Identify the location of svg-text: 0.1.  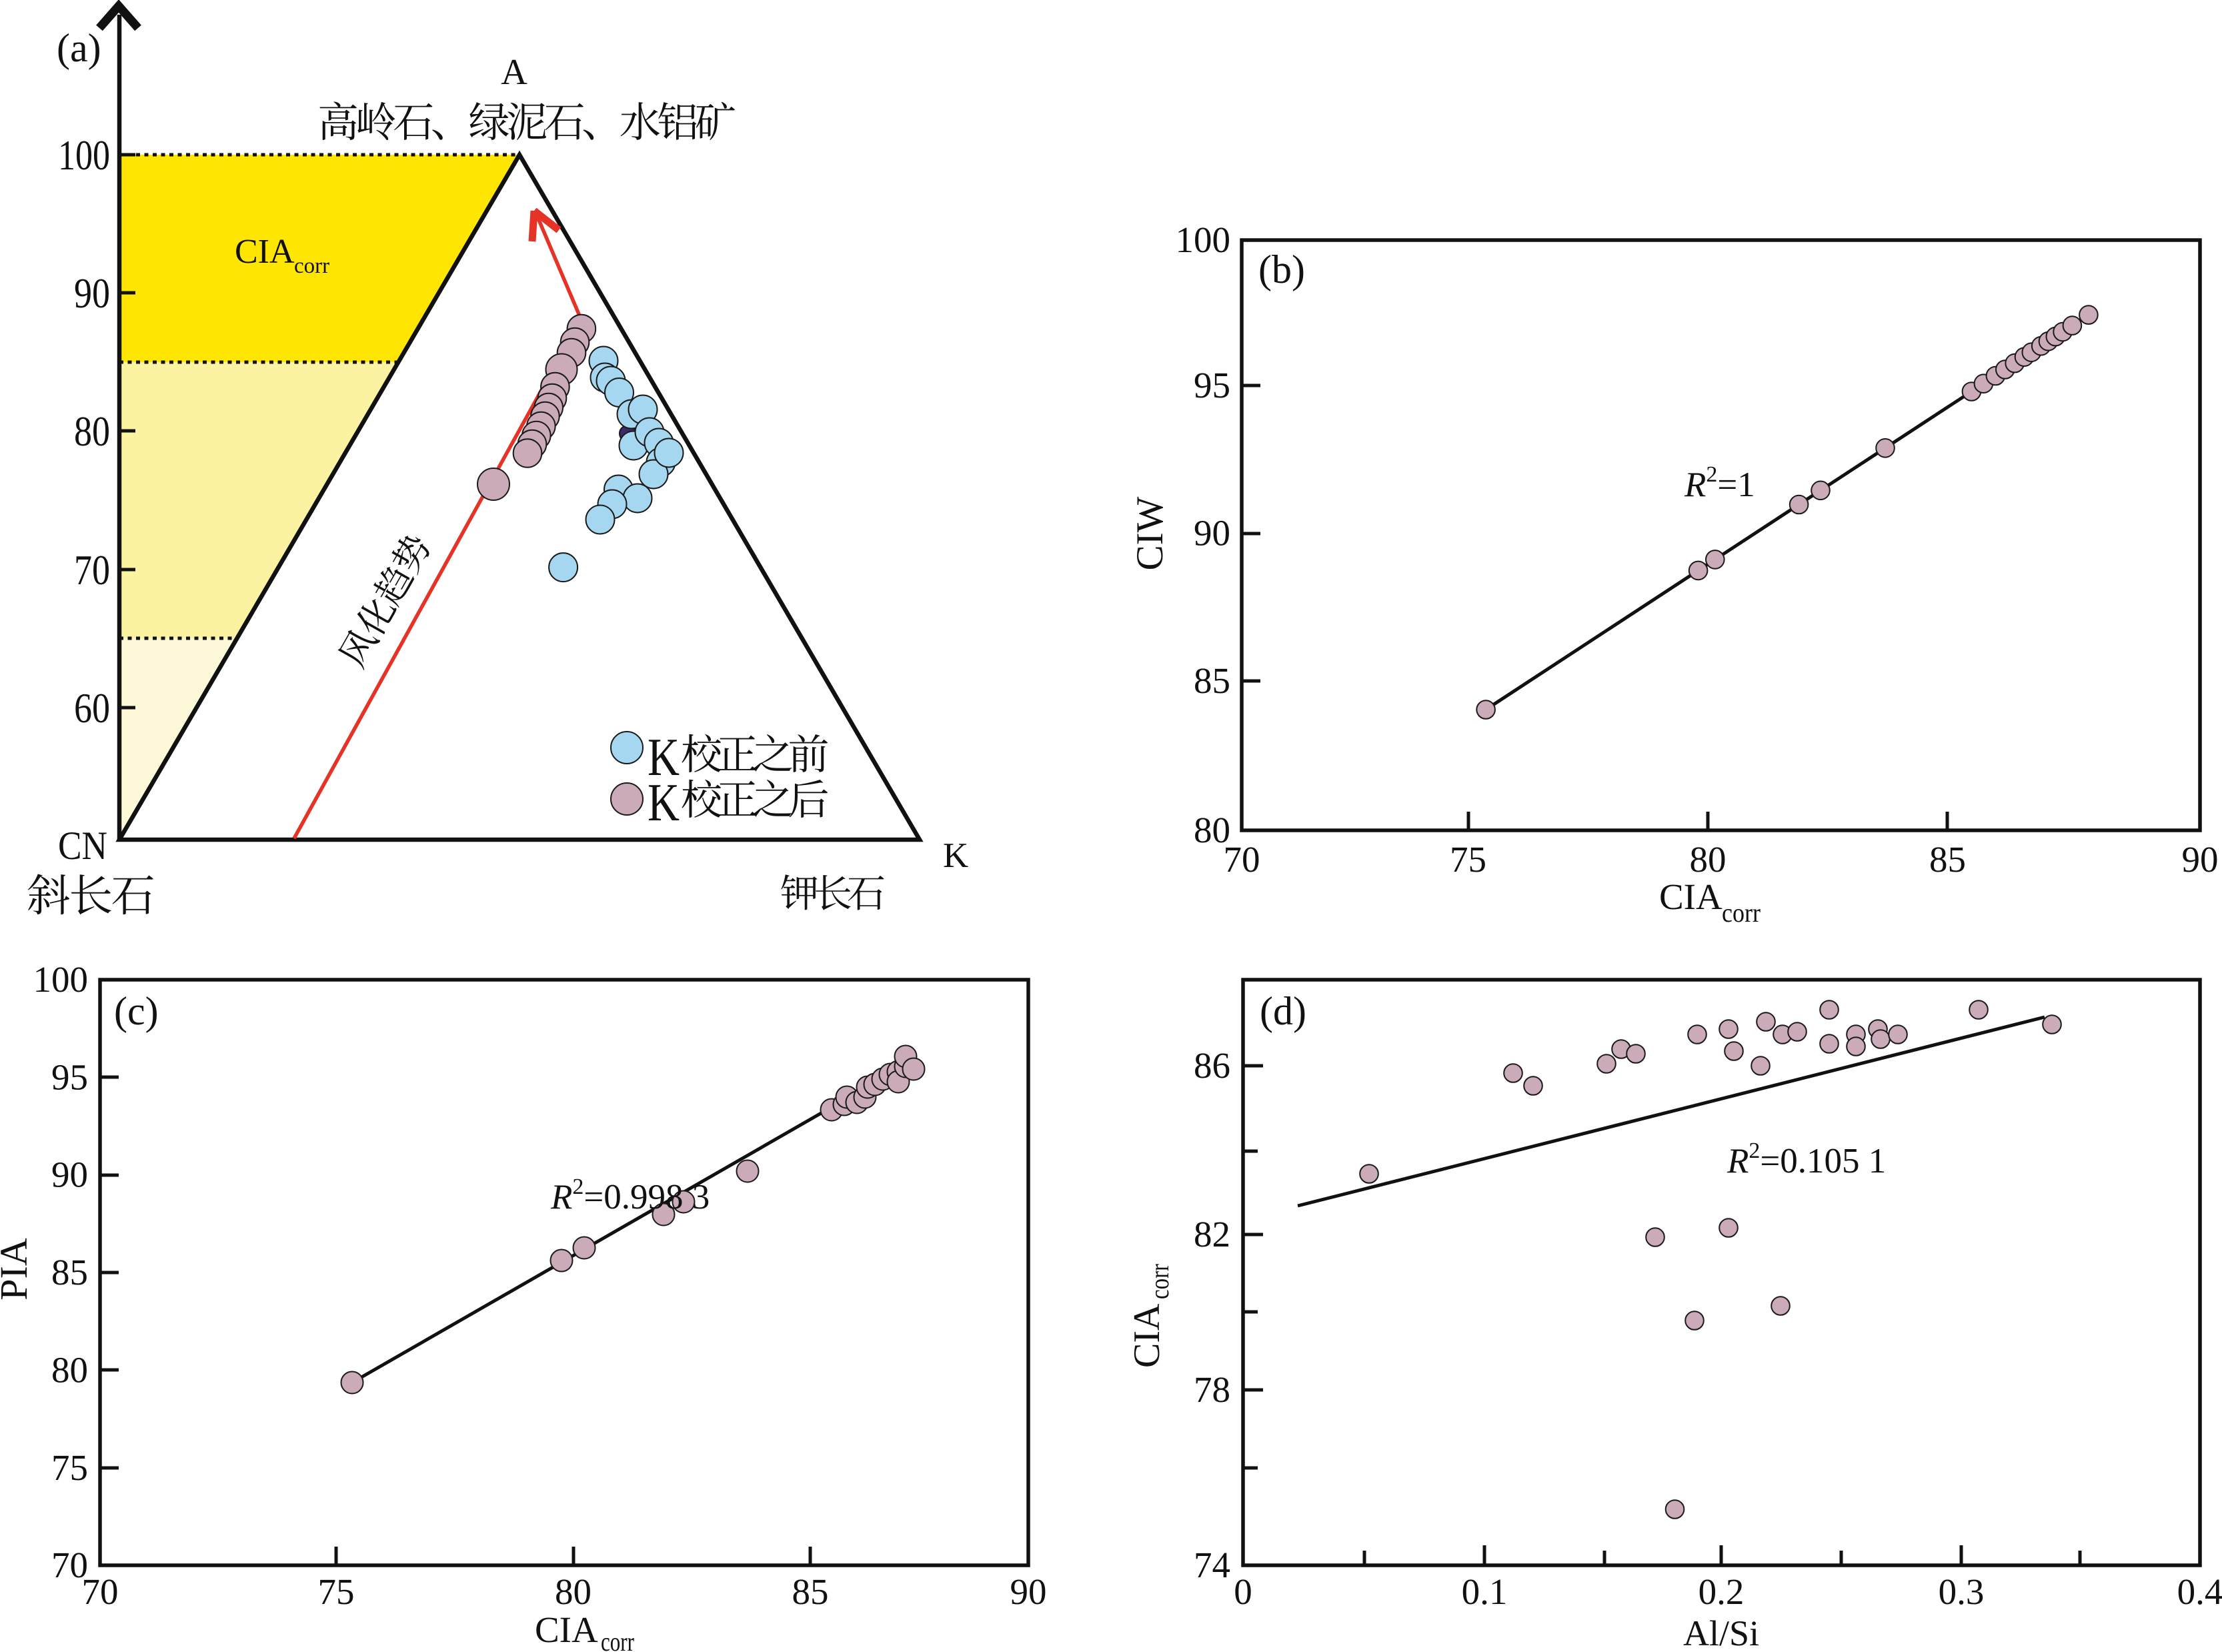
(1485, 1591).